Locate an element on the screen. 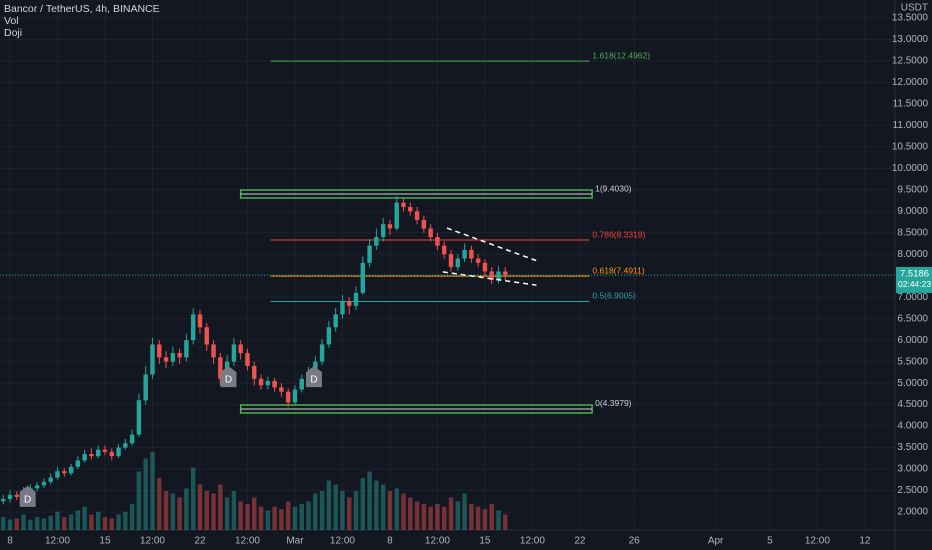  indicator-label: Vol is located at coordinates (11, 21).